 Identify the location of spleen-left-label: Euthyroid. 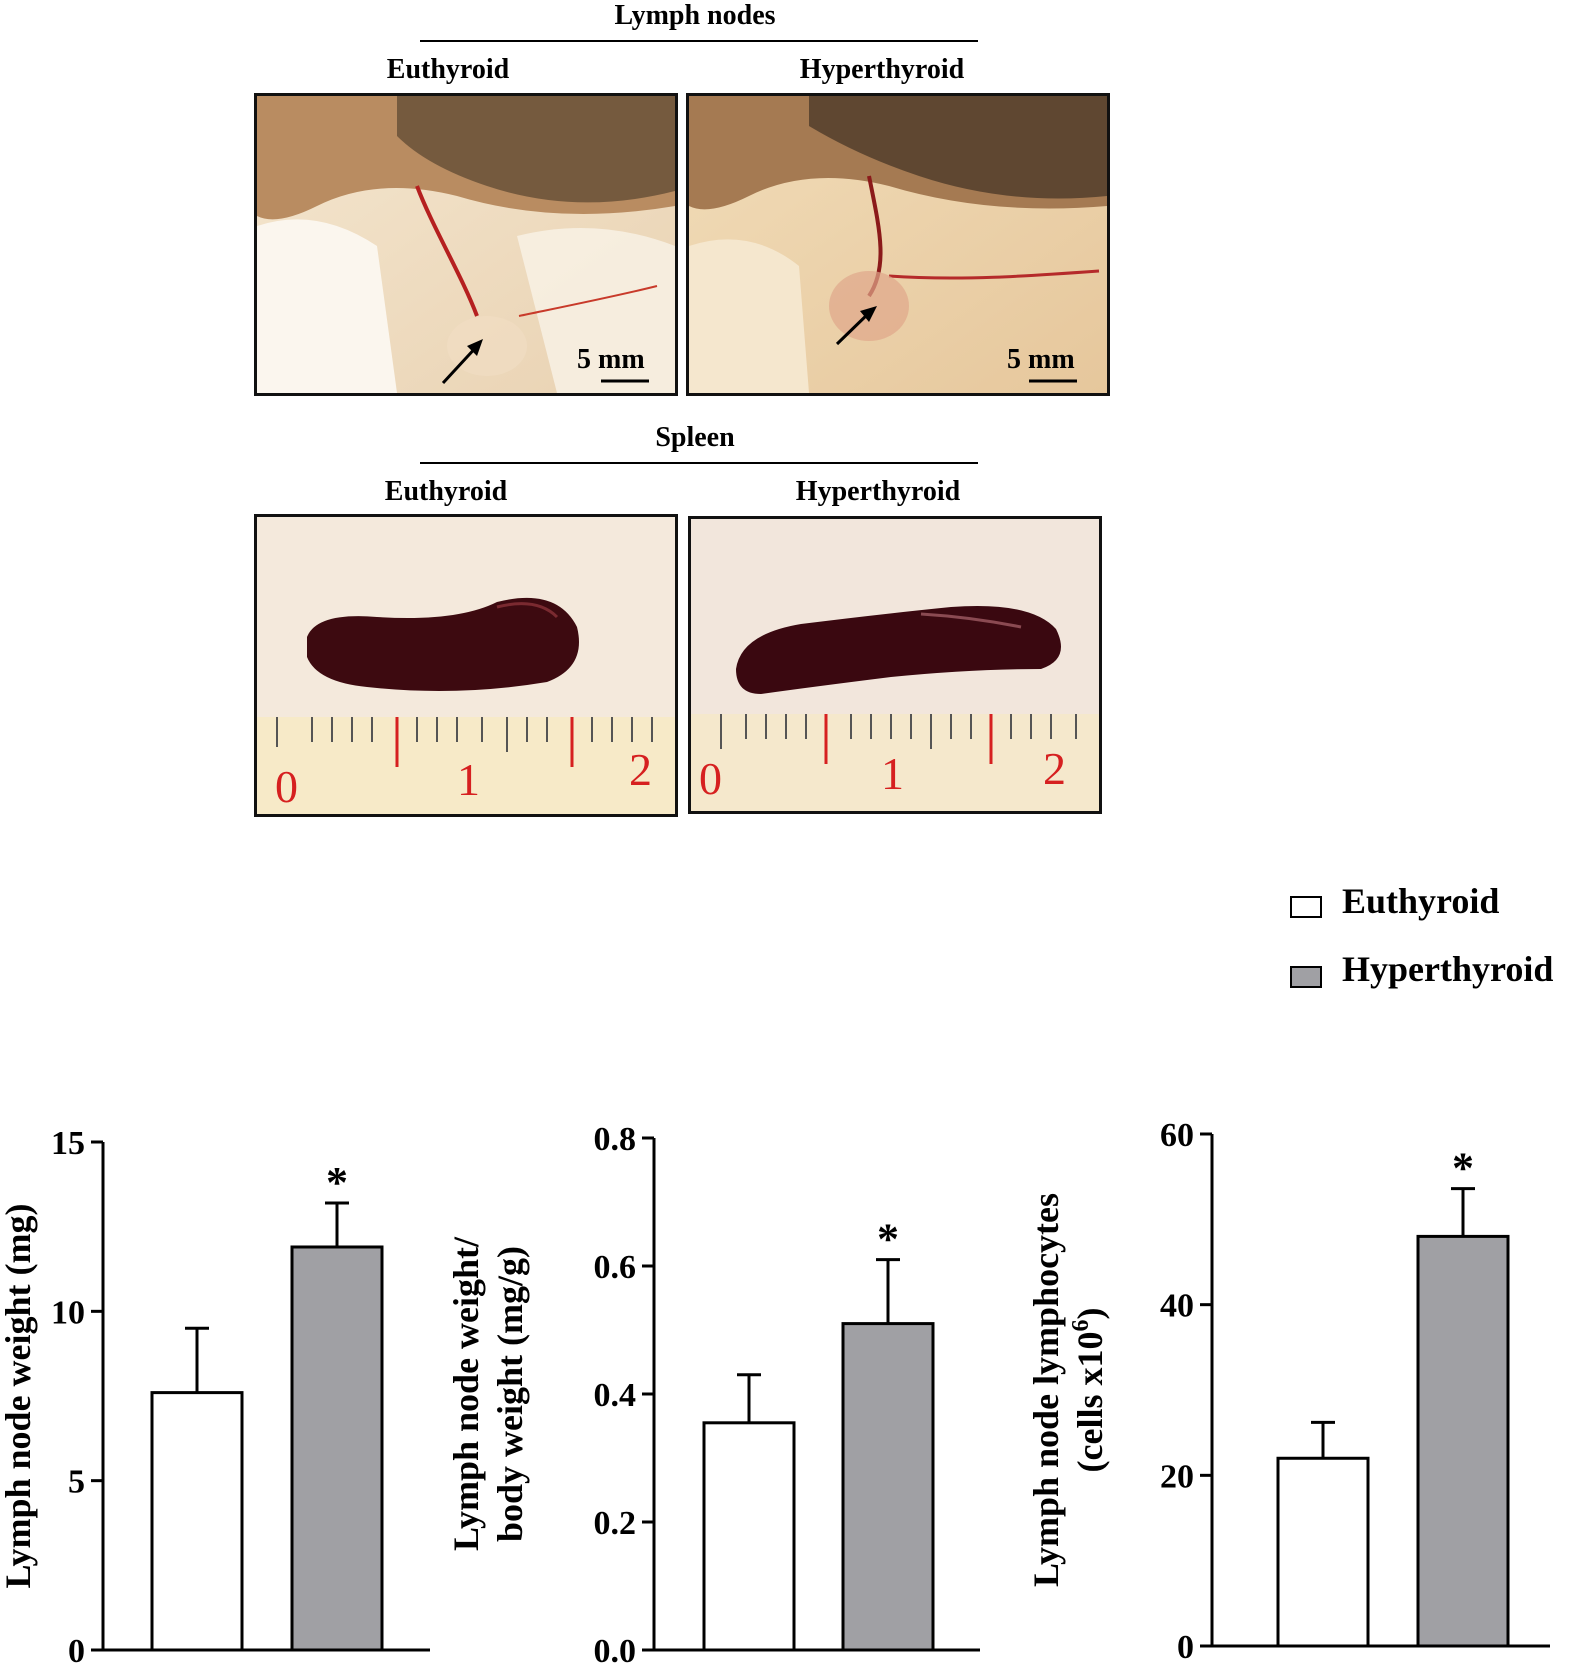
(446, 491).